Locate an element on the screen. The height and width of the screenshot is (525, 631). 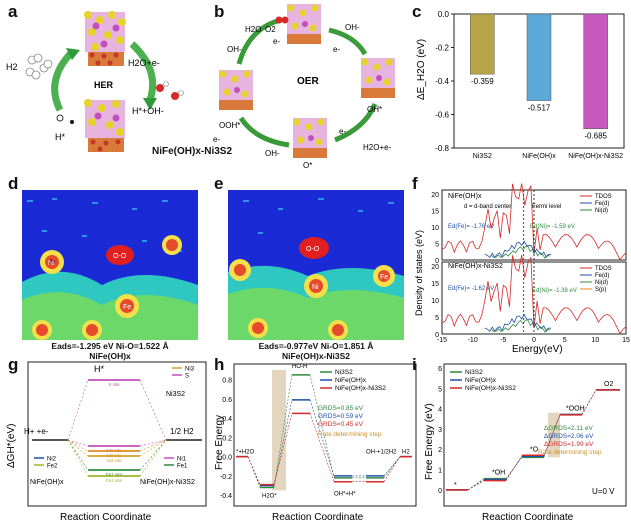
f-bot-title: NiFe(OH)x-Ni3S2 is located at coordinates (475, 266).